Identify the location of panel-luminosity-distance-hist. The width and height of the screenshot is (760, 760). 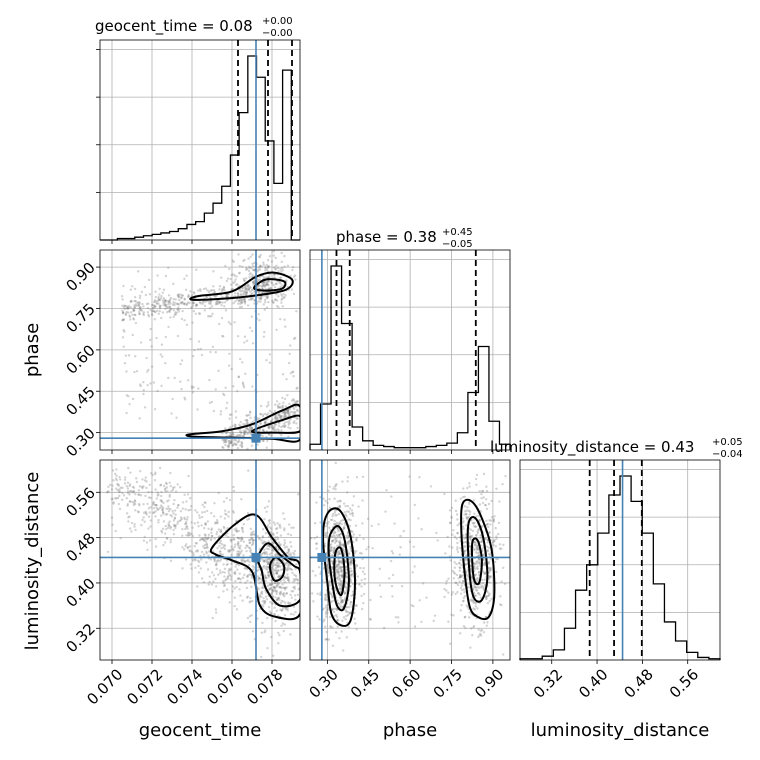
(620, 561).